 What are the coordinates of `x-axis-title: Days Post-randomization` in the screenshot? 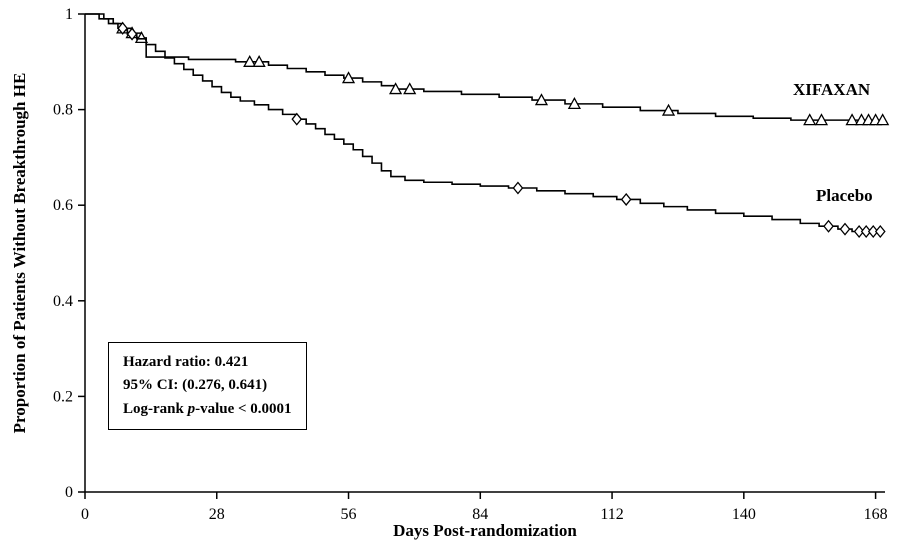 It's located at (485, 530).